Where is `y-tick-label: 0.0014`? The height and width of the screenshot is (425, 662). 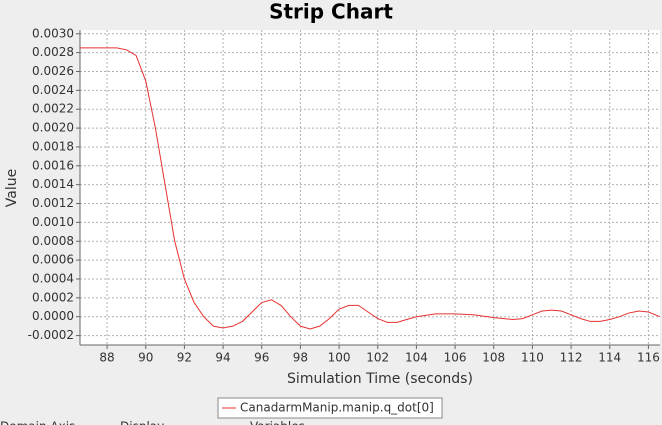
y-tick-label: 0.0014 is located at coordinates (53, 184).